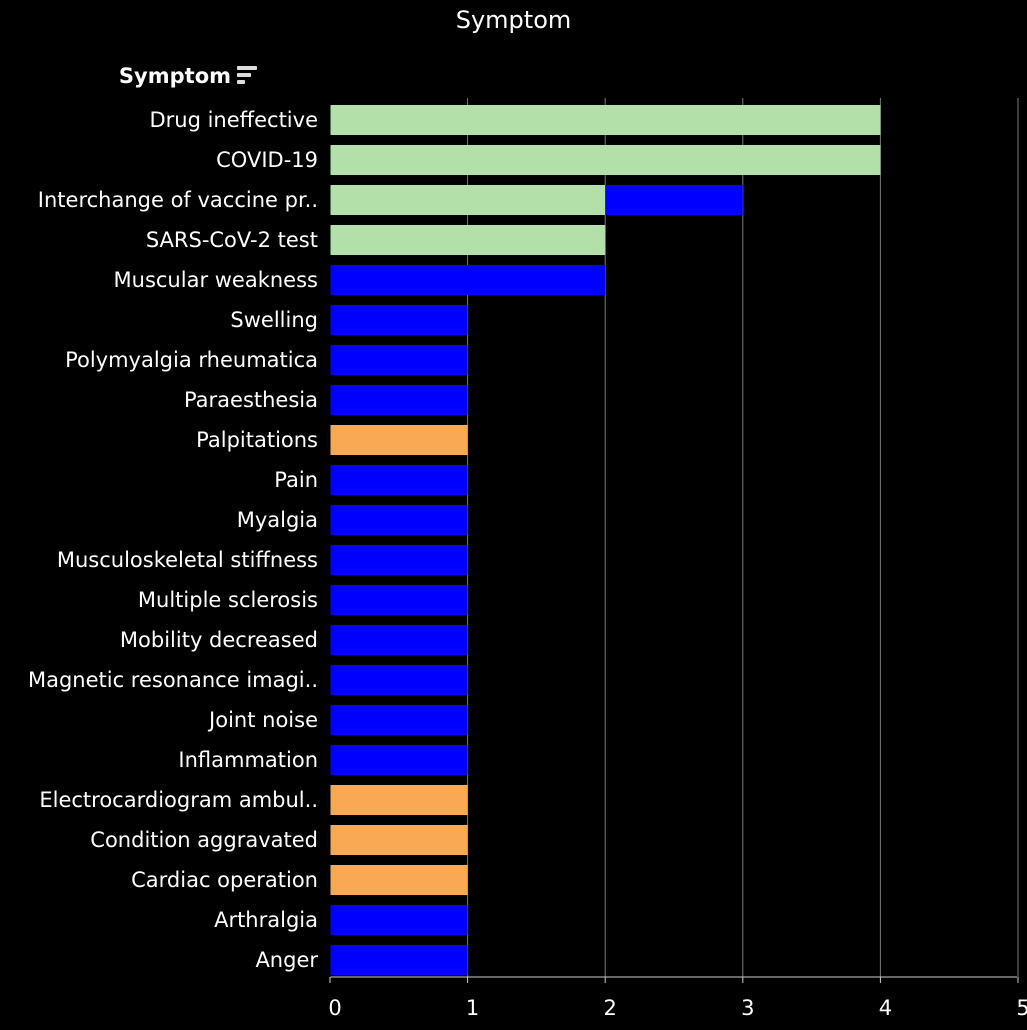 This screenshot has width=1027, height=1030. Describe the element at coordinates (174, 76) in the screenshot. I see `row-header-label: Symptom` at that location.